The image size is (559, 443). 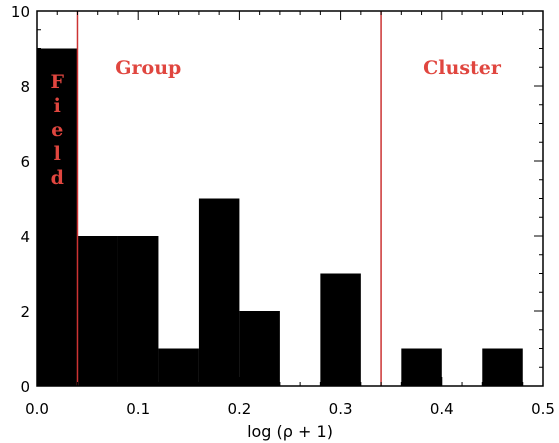 What do you see at coordinates (57, 130) in the screenshot?
I see `region-label-field-letter-2: e` at bounding box center [57, 130].